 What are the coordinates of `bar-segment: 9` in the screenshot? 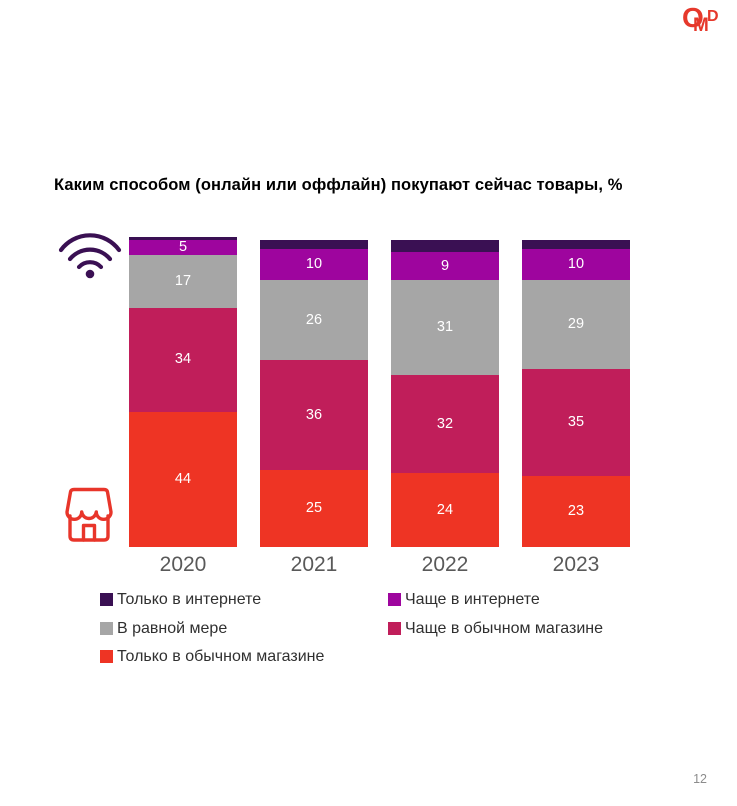 It's located at (445, 266).